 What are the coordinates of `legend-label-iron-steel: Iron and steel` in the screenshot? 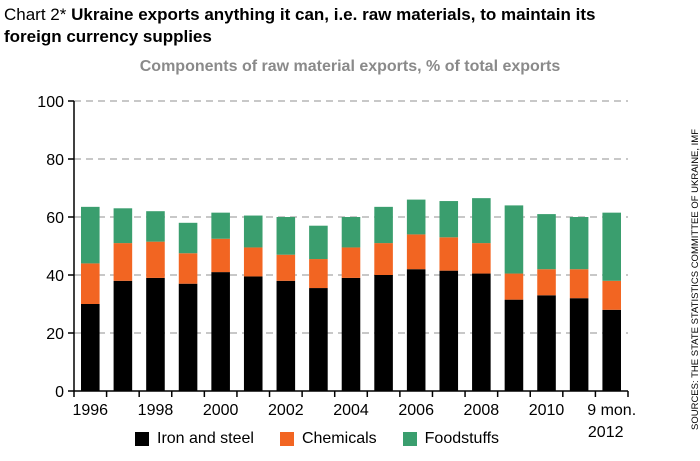 It's located at (205, 438).